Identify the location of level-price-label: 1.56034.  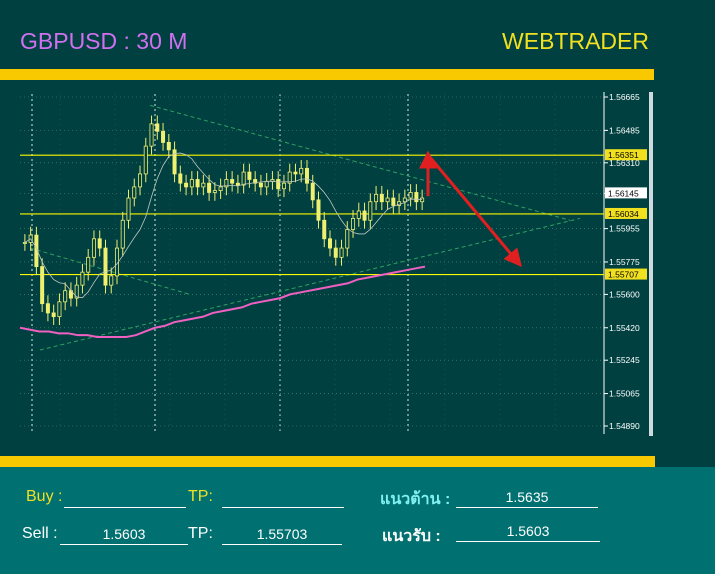
(623, 214).